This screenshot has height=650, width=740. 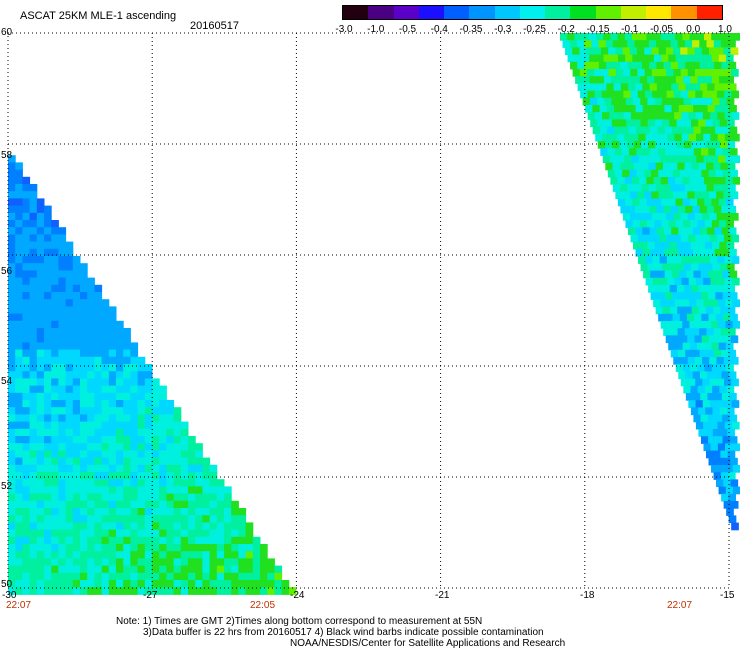 What do you see at coordinates (297, 595) in the screenshot?
I see `lon-label-minus24: -24` at bounding box center [297, 595].